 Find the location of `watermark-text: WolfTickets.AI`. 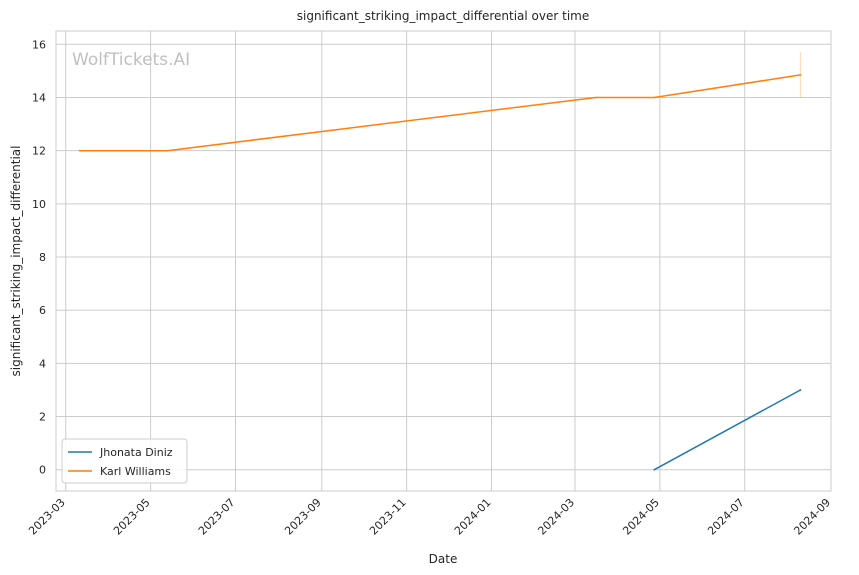

watermark-text: WolfTickets.AI is located at coordinates (131, 60).